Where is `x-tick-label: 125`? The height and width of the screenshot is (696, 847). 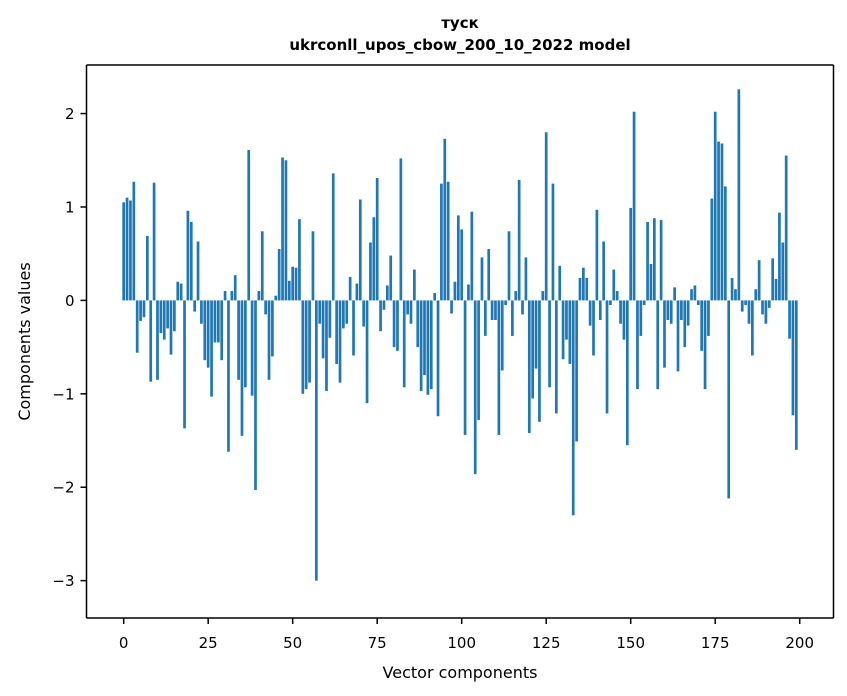 x-tick-label: 125 is located at coordinates (546, 643).